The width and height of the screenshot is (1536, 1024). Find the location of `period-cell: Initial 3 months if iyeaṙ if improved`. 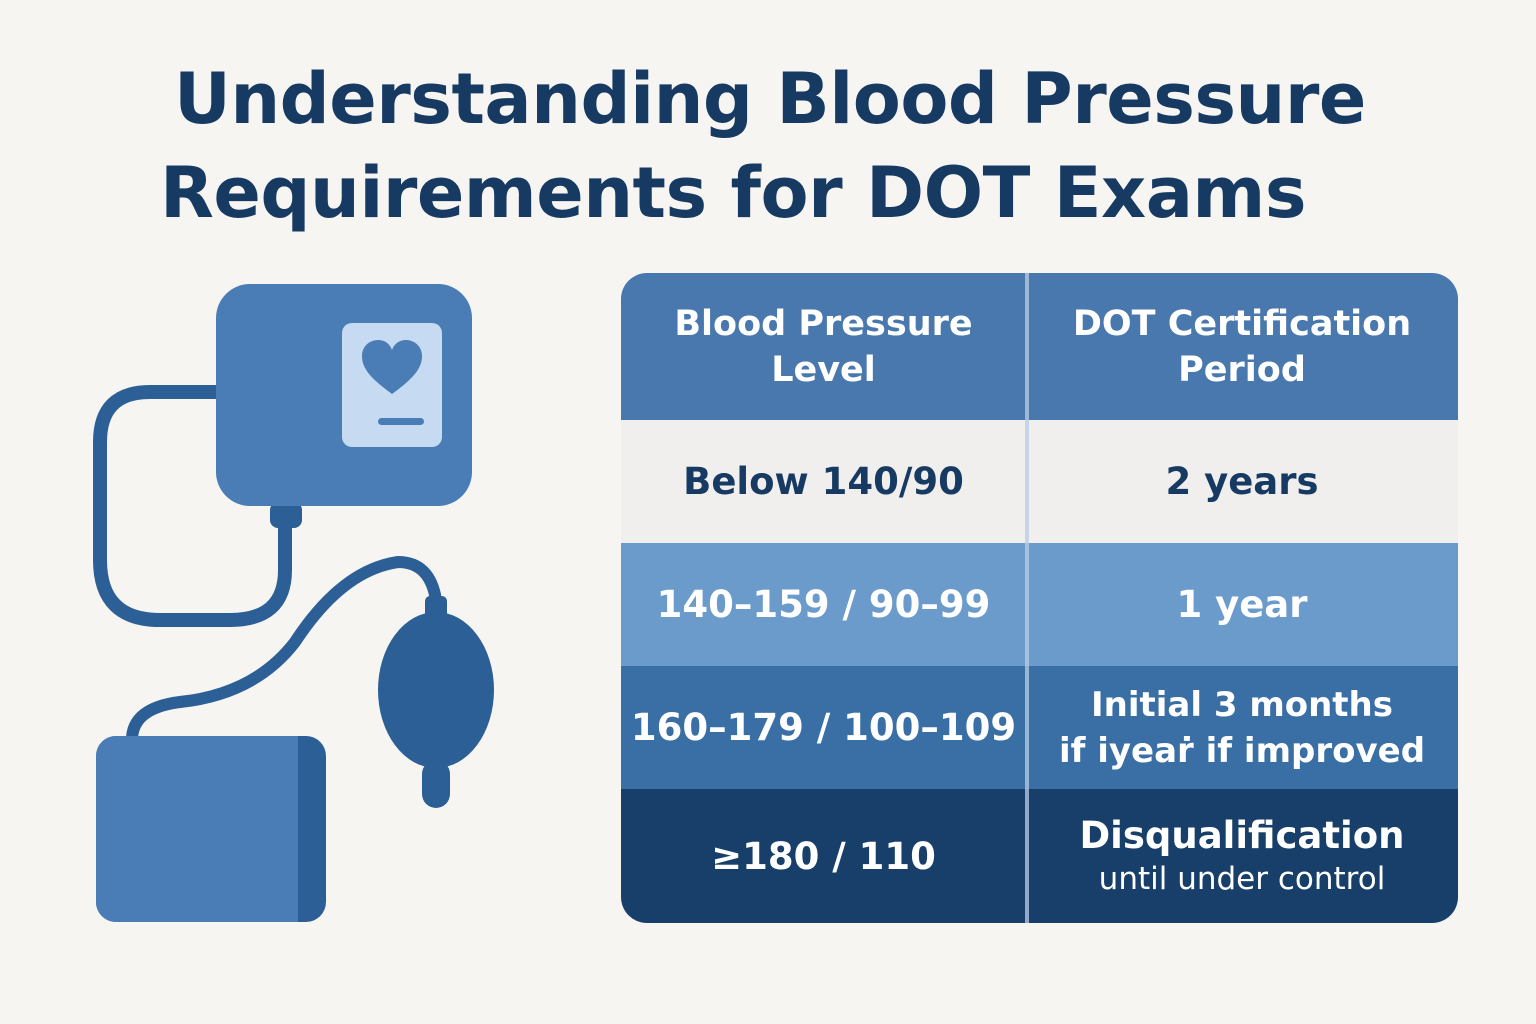

period-cell: Initial 3 months if iyeaṙ if improved is located at coordinates (1242, 727).